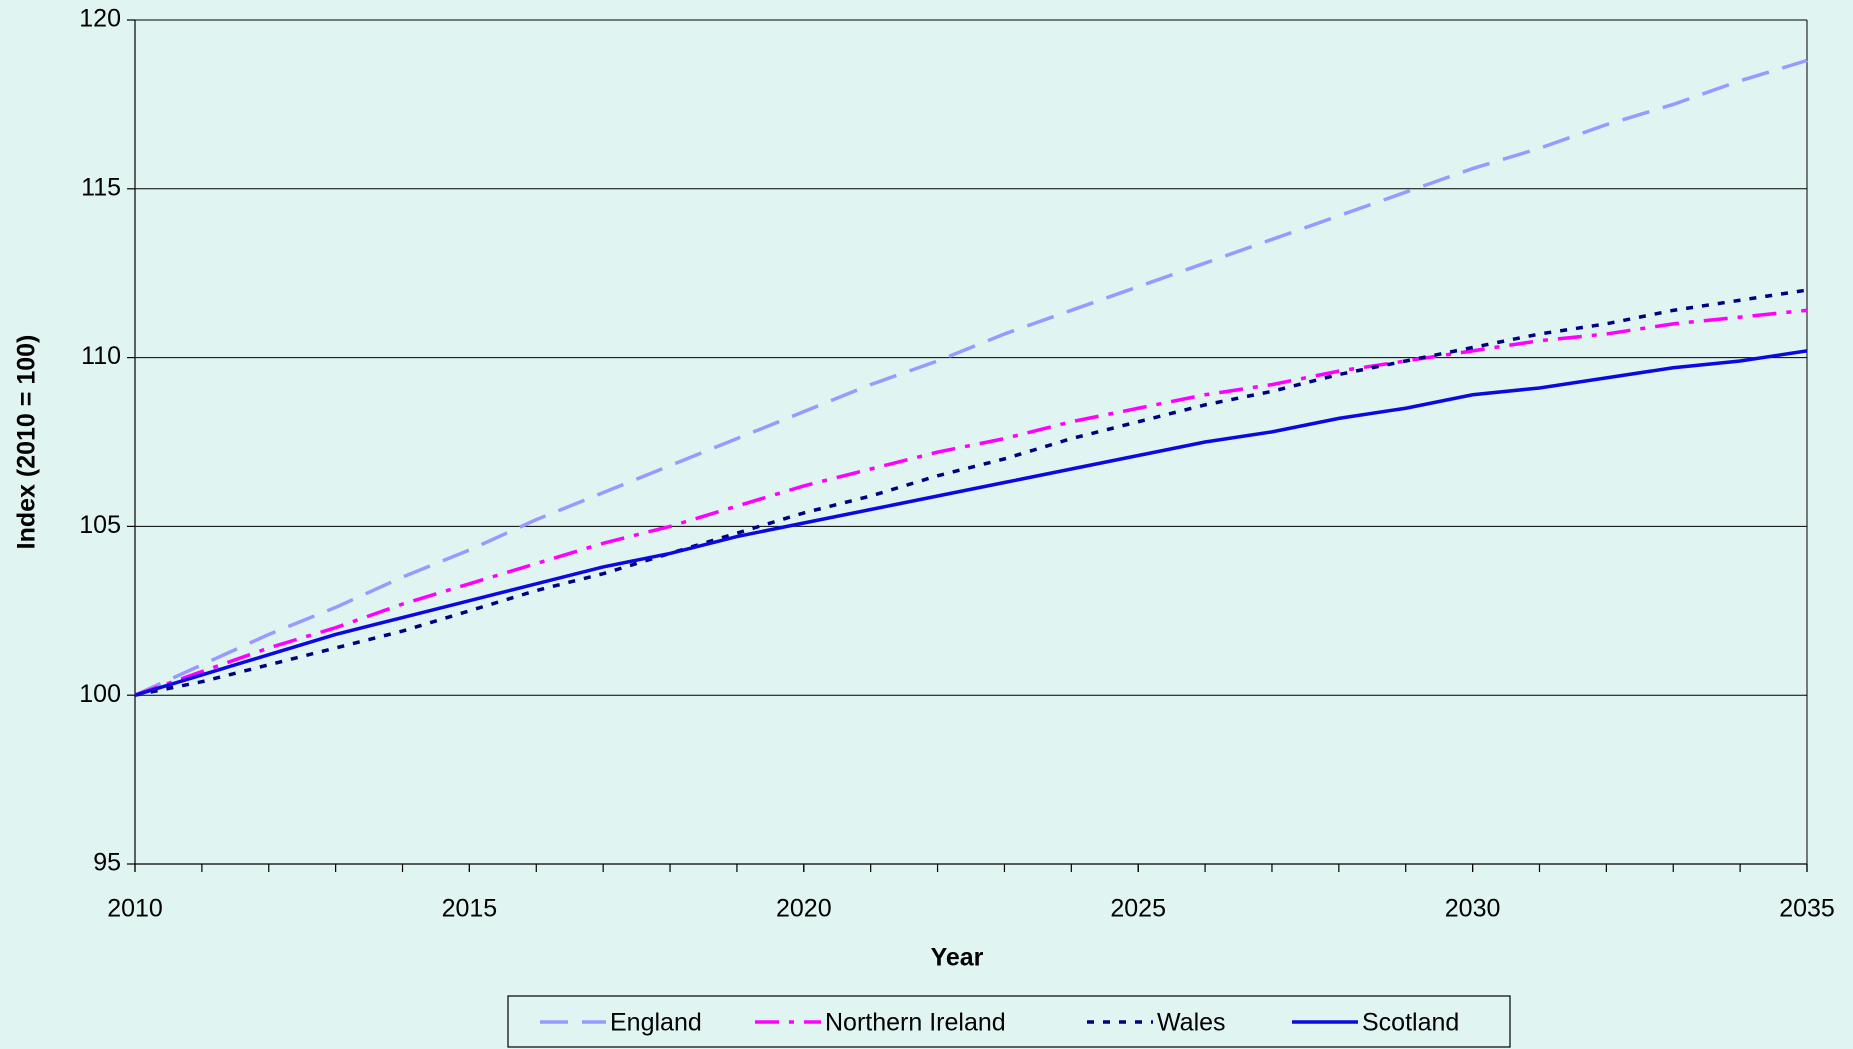  Describe the element at coordinates (1191, 1023) in the screenshot. I see `legend-label: Wales` at that location.